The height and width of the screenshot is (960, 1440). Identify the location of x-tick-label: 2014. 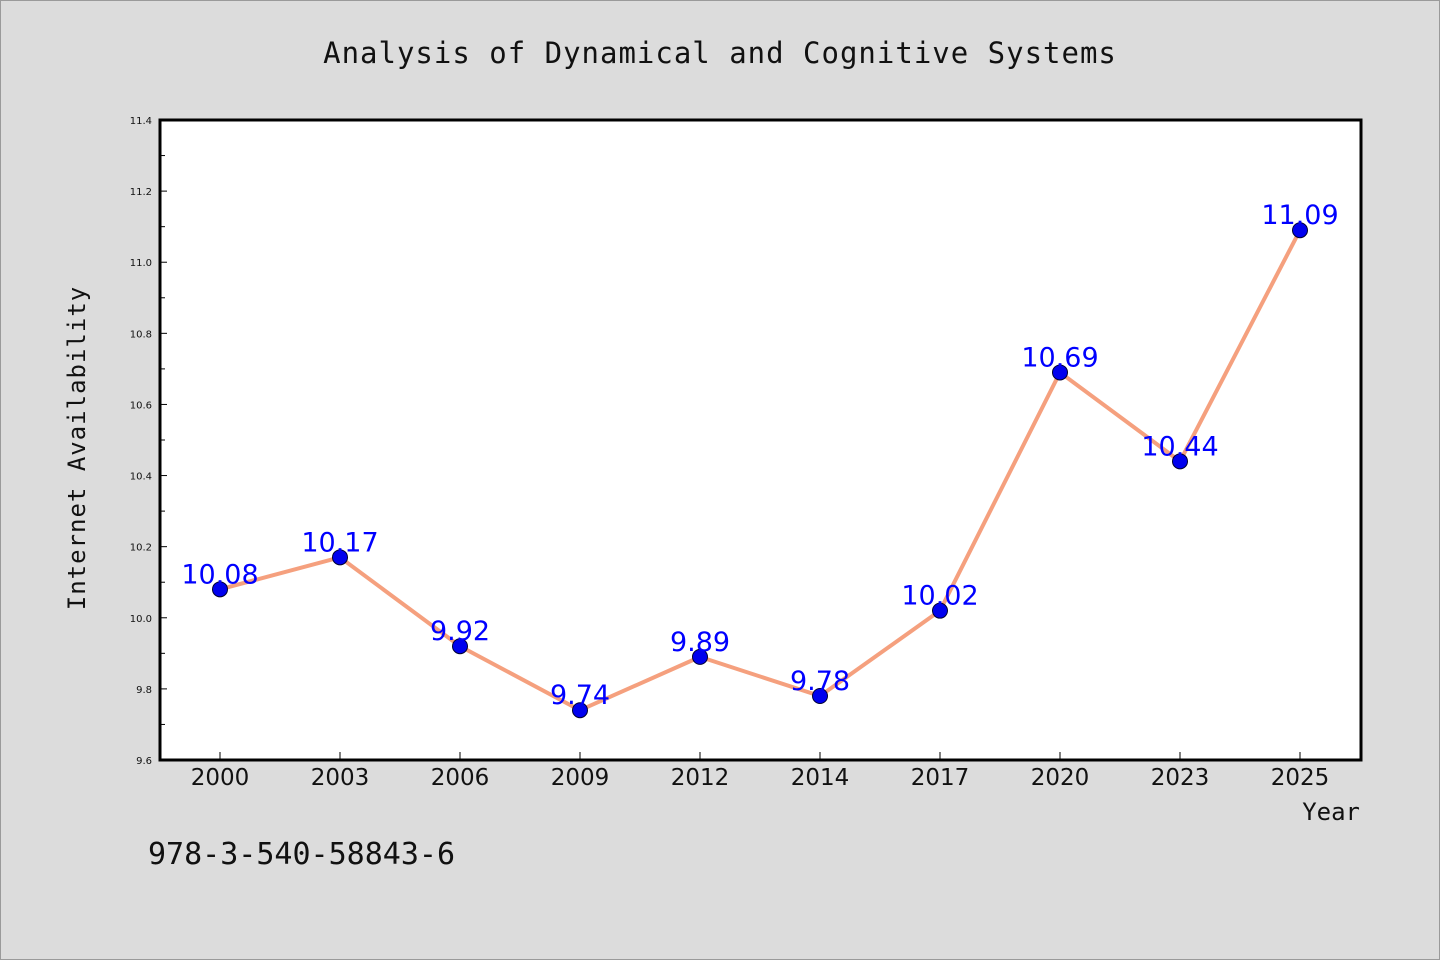
(820, 778).